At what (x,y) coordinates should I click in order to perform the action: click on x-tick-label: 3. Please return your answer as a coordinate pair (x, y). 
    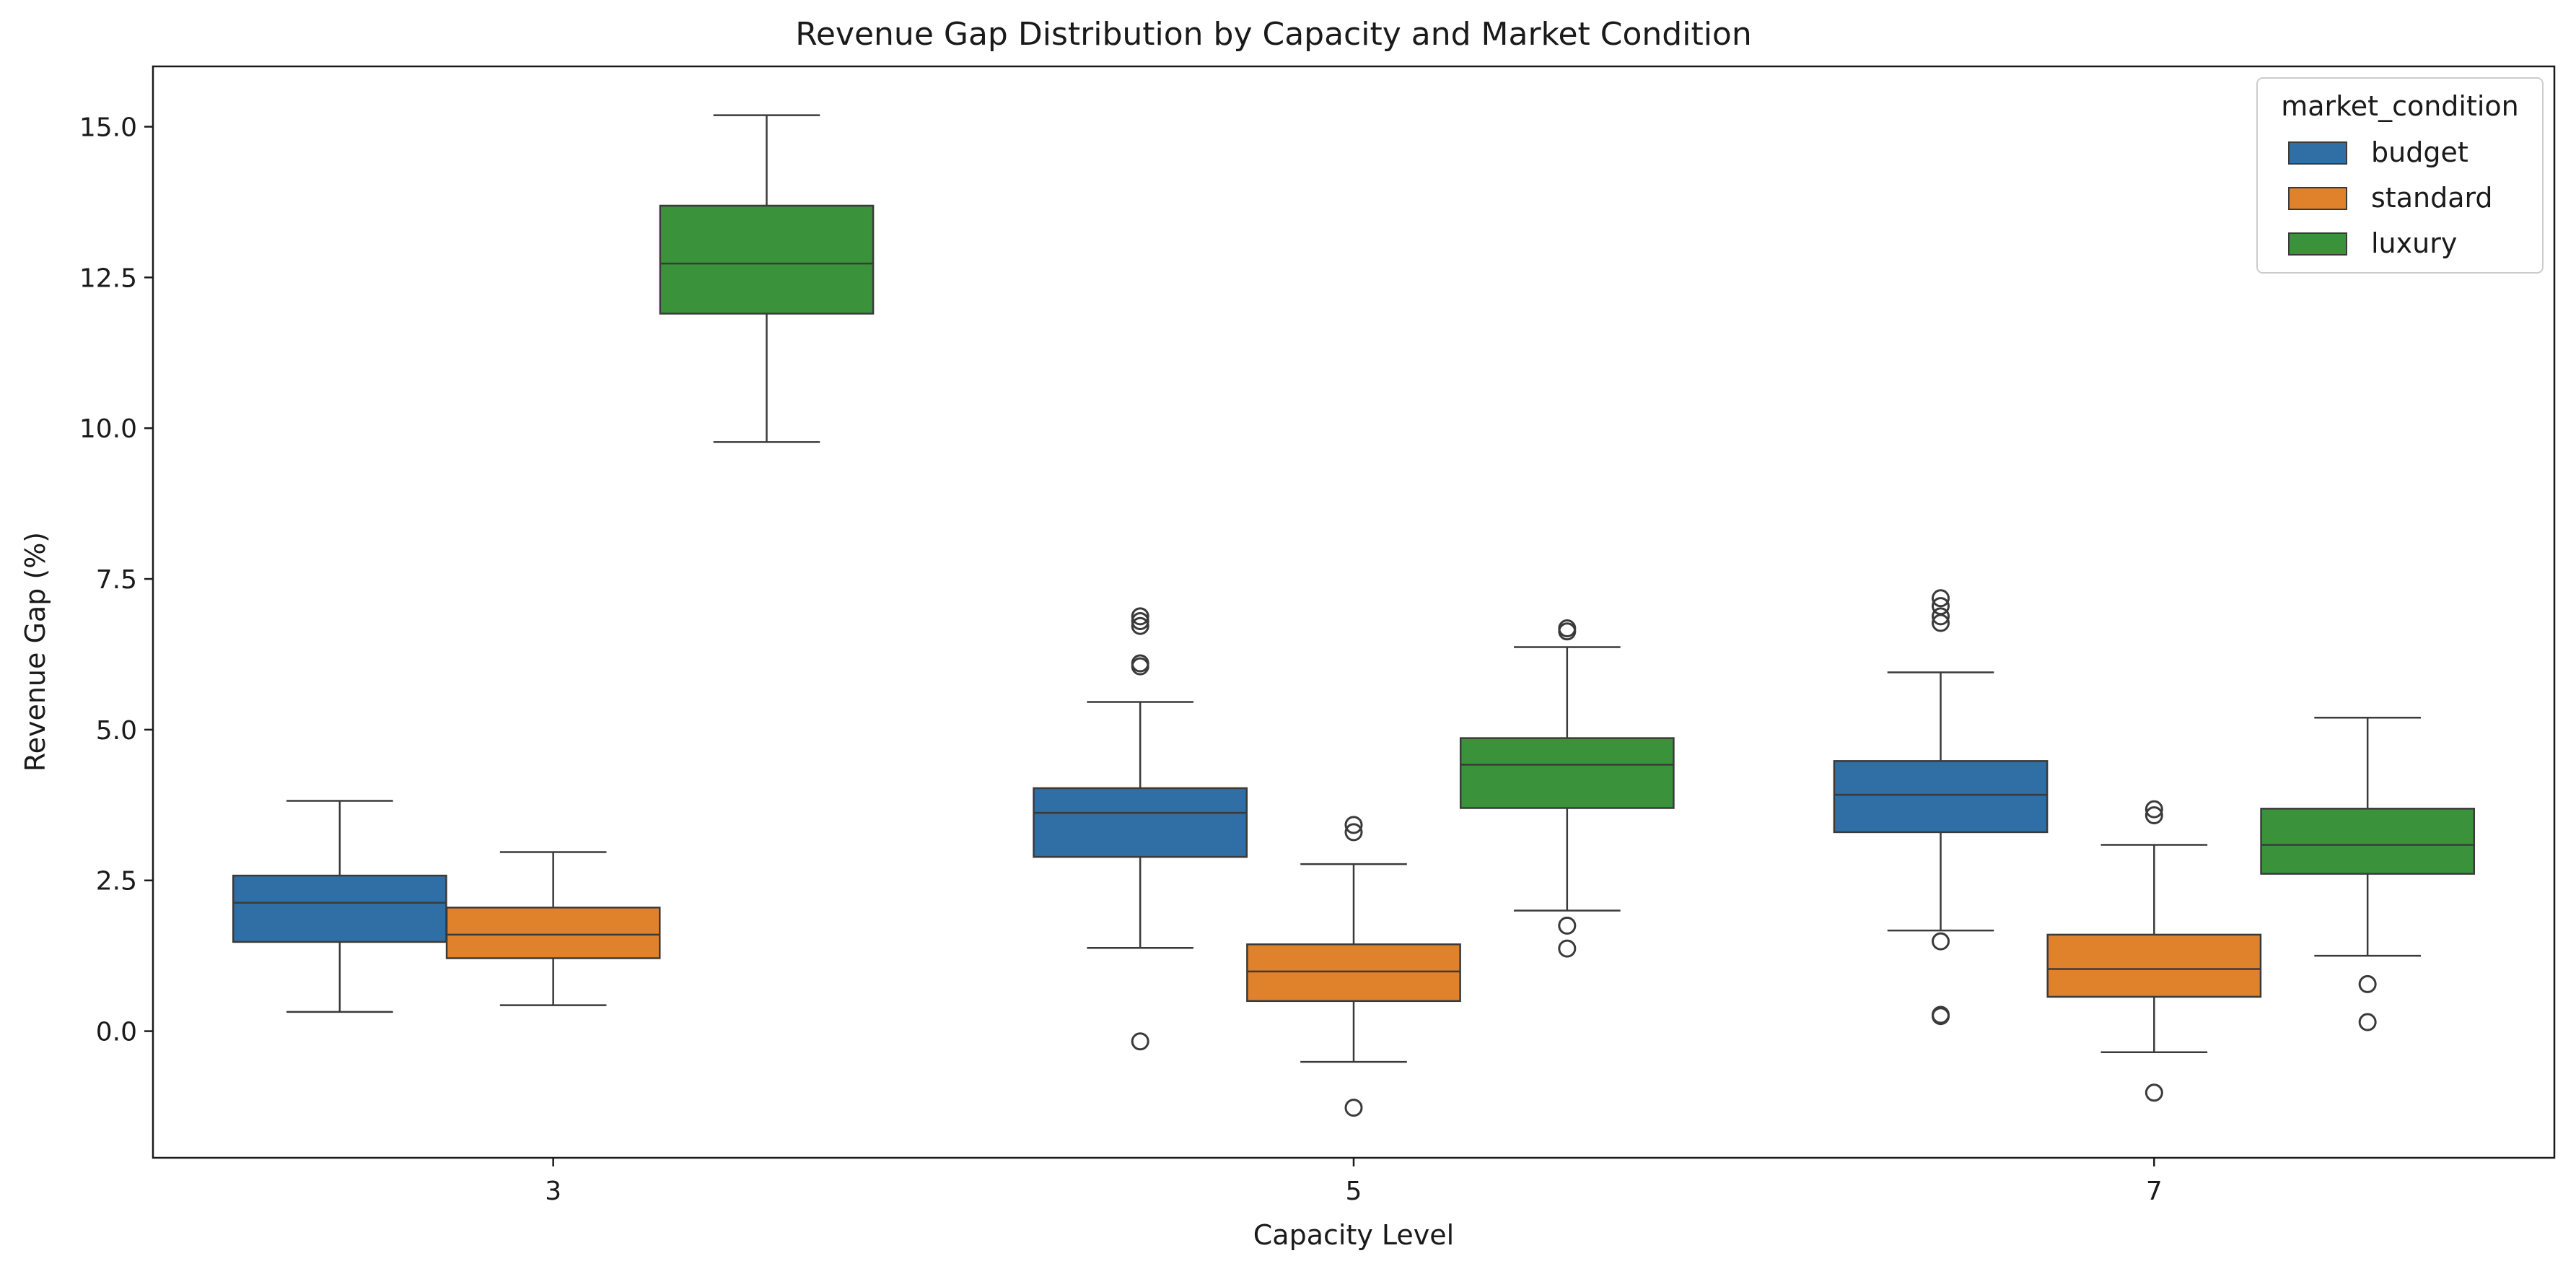
    Looking at the image, I should click on (553, 1191).